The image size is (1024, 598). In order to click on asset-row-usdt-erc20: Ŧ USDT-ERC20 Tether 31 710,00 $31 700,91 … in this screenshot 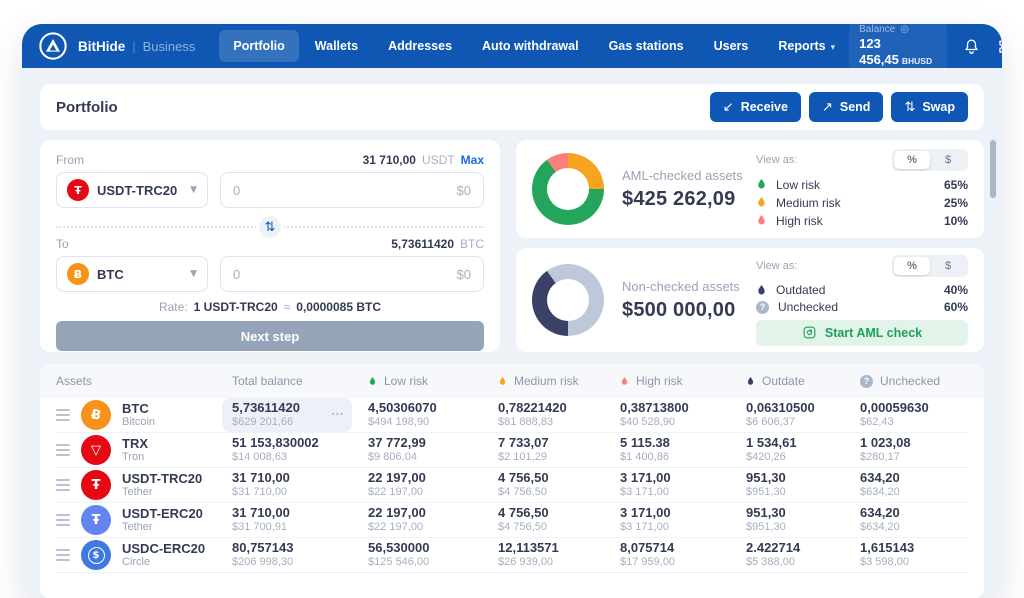, I will do `click(512, 520)`.